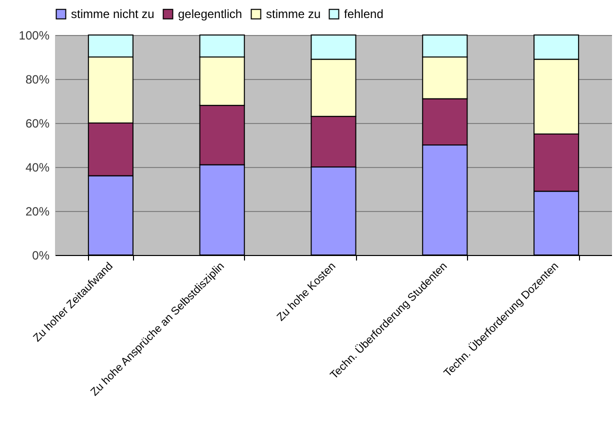  Describe the element at coordinates (37, 211) in the screenshot. I see `y-tick-label: 20%` at that location.